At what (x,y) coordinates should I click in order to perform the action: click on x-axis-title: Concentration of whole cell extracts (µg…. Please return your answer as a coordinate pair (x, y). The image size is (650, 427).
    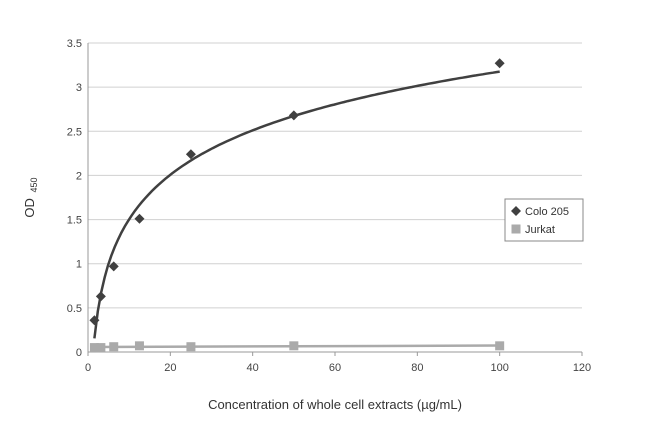
    Looking at the image, I should click on (335, 404).